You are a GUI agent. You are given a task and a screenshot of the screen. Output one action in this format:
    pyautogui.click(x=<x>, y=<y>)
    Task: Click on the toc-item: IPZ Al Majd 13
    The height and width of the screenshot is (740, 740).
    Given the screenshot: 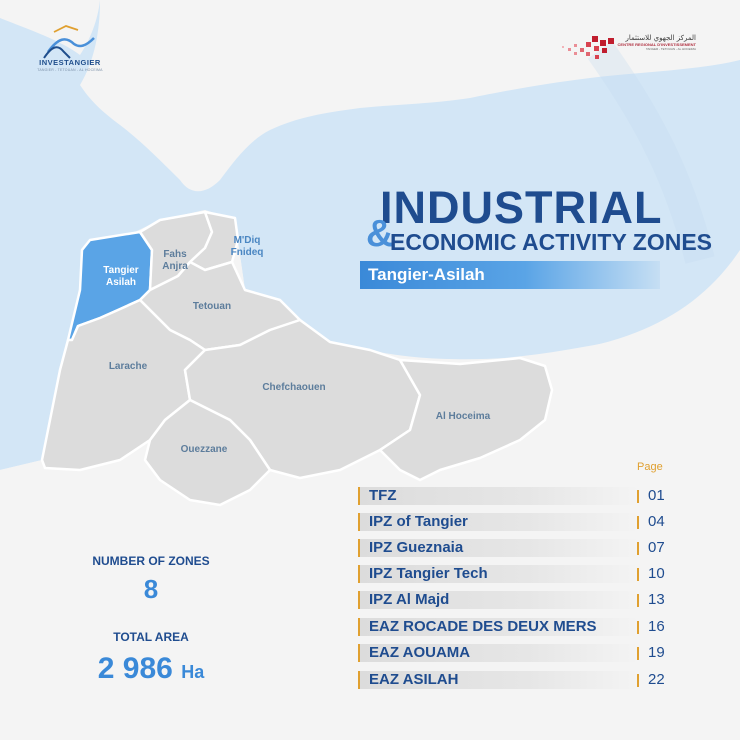 What is the action you would take?
    pyautogui.click(x=511, y=600)
    